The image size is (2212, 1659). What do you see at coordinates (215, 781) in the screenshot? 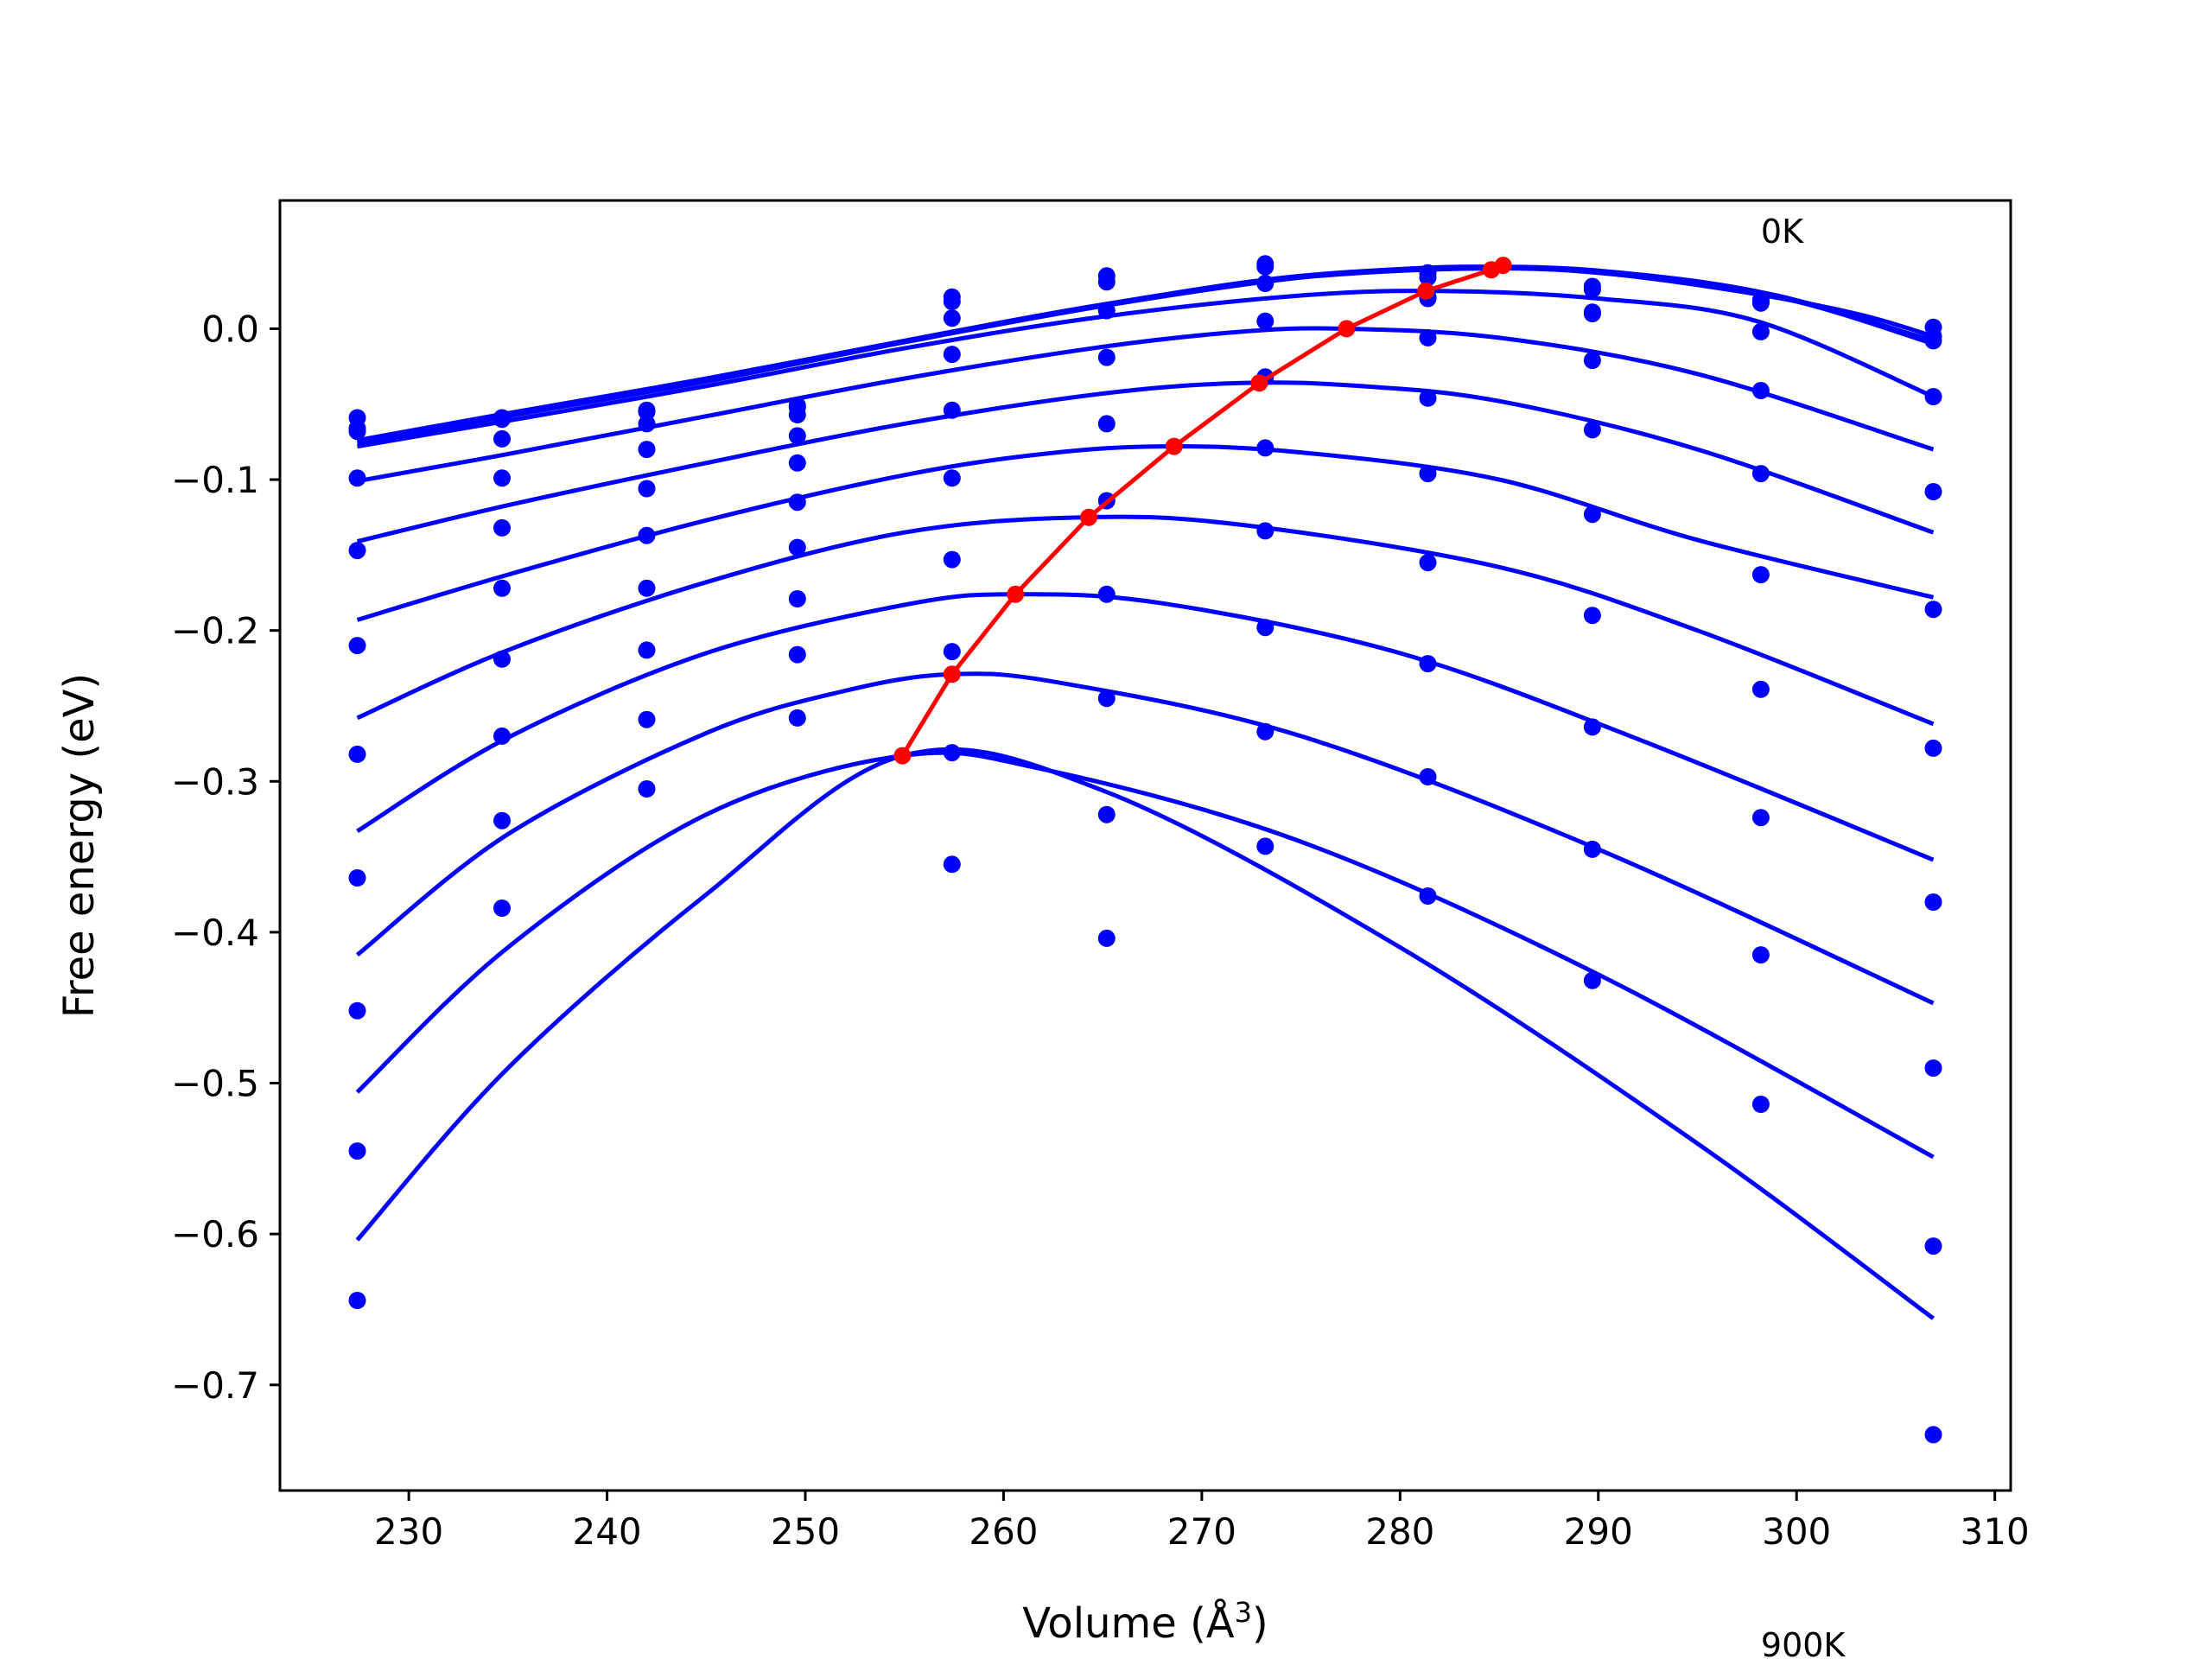
I see `y-tick-label: −0.3` at bounding box center [215, 781].